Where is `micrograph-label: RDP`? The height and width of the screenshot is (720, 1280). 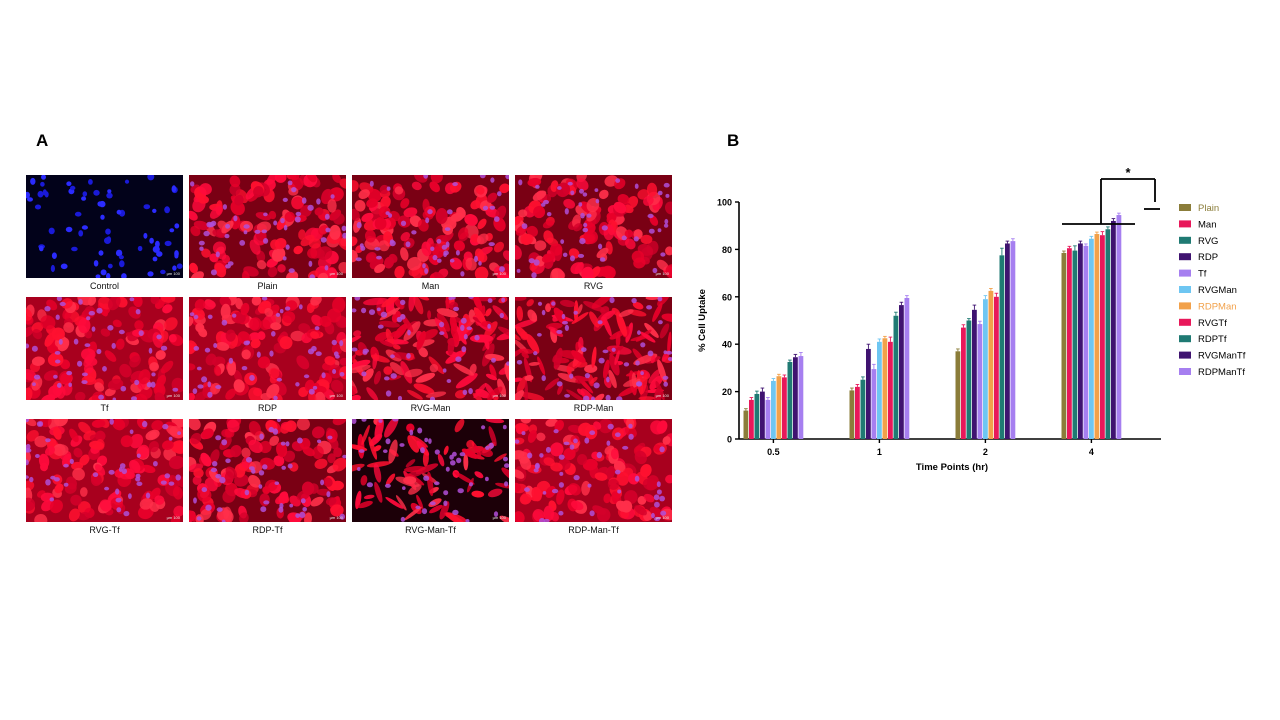 micrograph-label: RDP is located at coordinates (267, 408).